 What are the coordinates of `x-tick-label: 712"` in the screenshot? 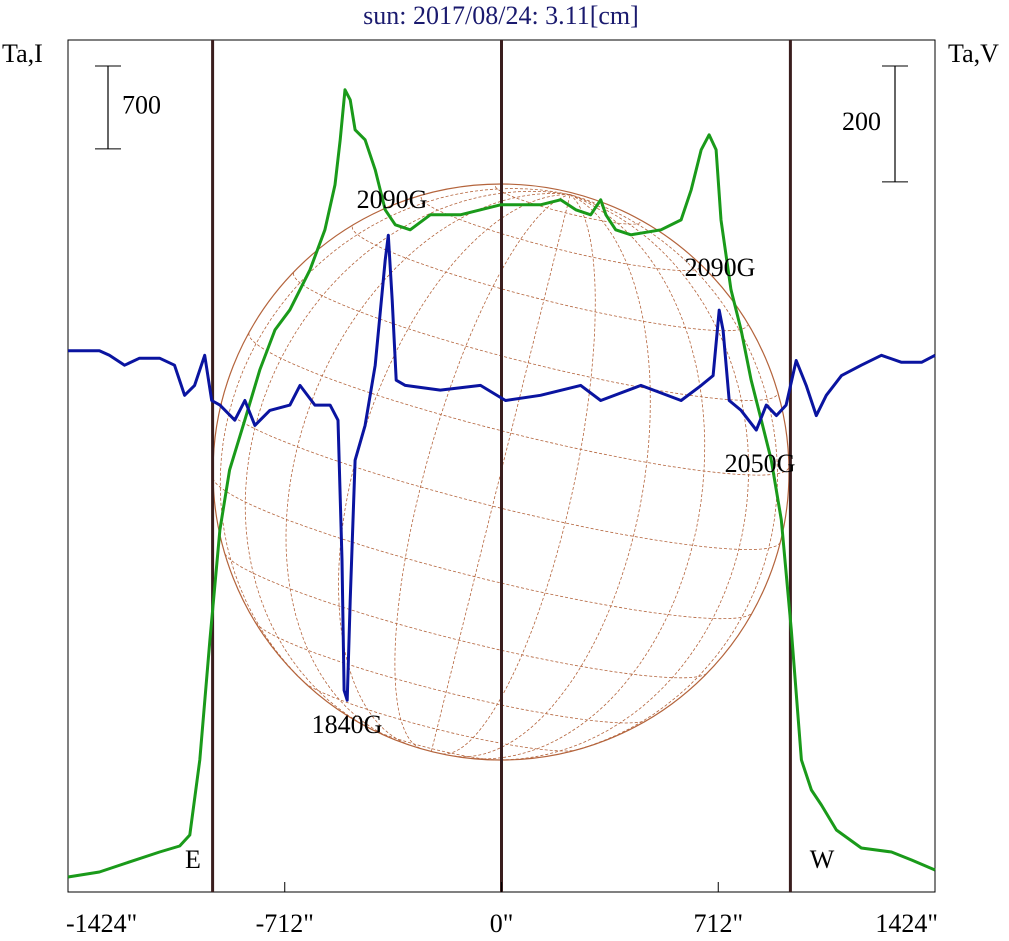 It's located at (718, 923).